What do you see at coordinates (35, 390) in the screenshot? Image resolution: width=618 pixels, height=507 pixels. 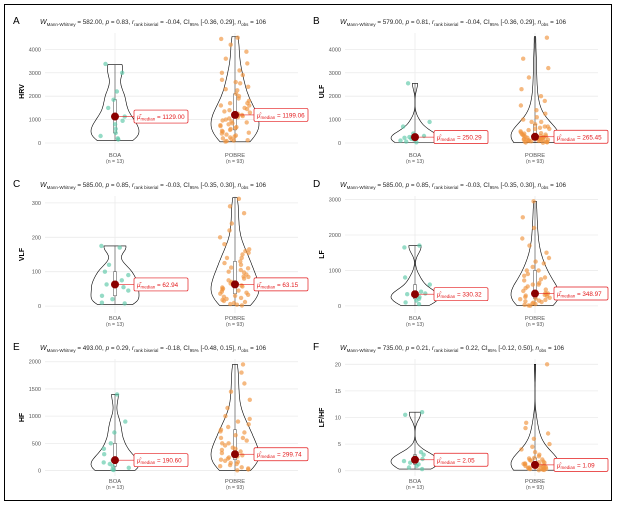 I see `y-tick-label: 1500` at bounding box center [35, 390].